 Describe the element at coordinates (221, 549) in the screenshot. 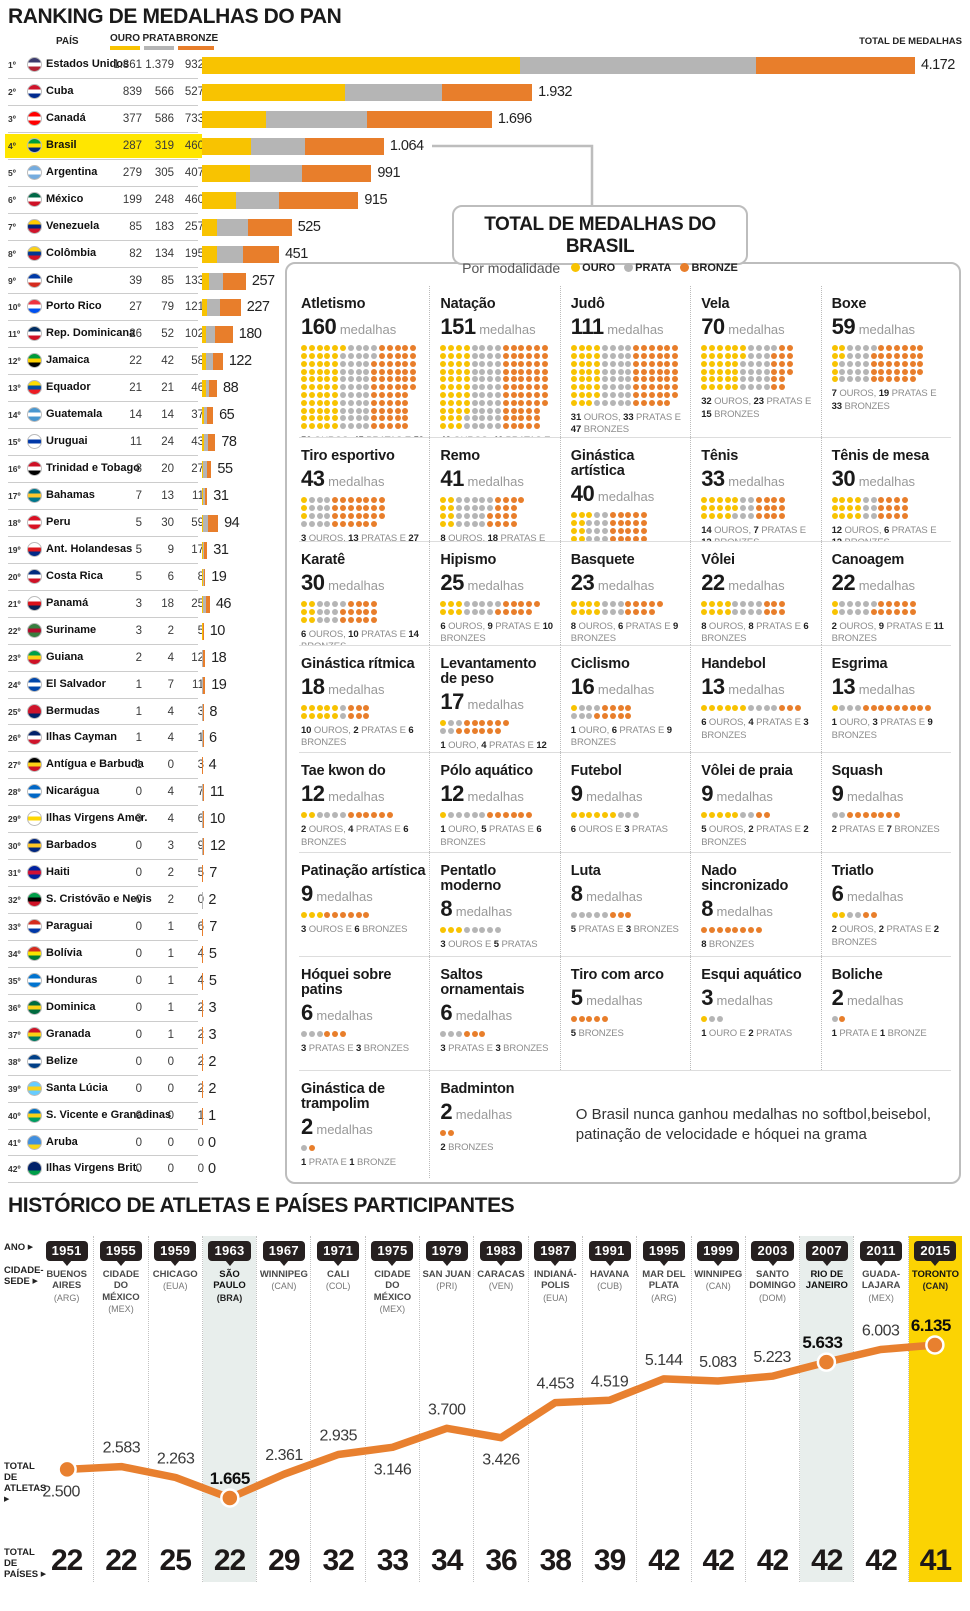

I see `total-medals-label: 31` at that location.